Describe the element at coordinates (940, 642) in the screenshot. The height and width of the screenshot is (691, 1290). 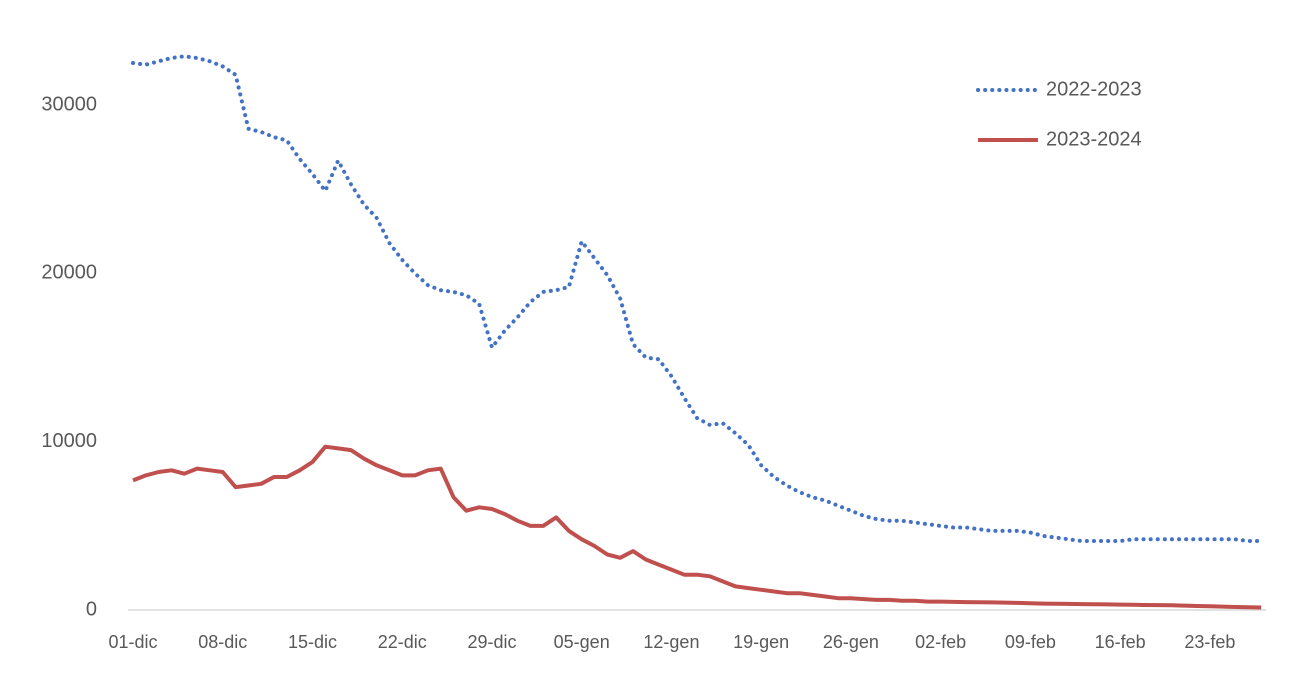
I see `x-tick-label: 02-feb` at that location.